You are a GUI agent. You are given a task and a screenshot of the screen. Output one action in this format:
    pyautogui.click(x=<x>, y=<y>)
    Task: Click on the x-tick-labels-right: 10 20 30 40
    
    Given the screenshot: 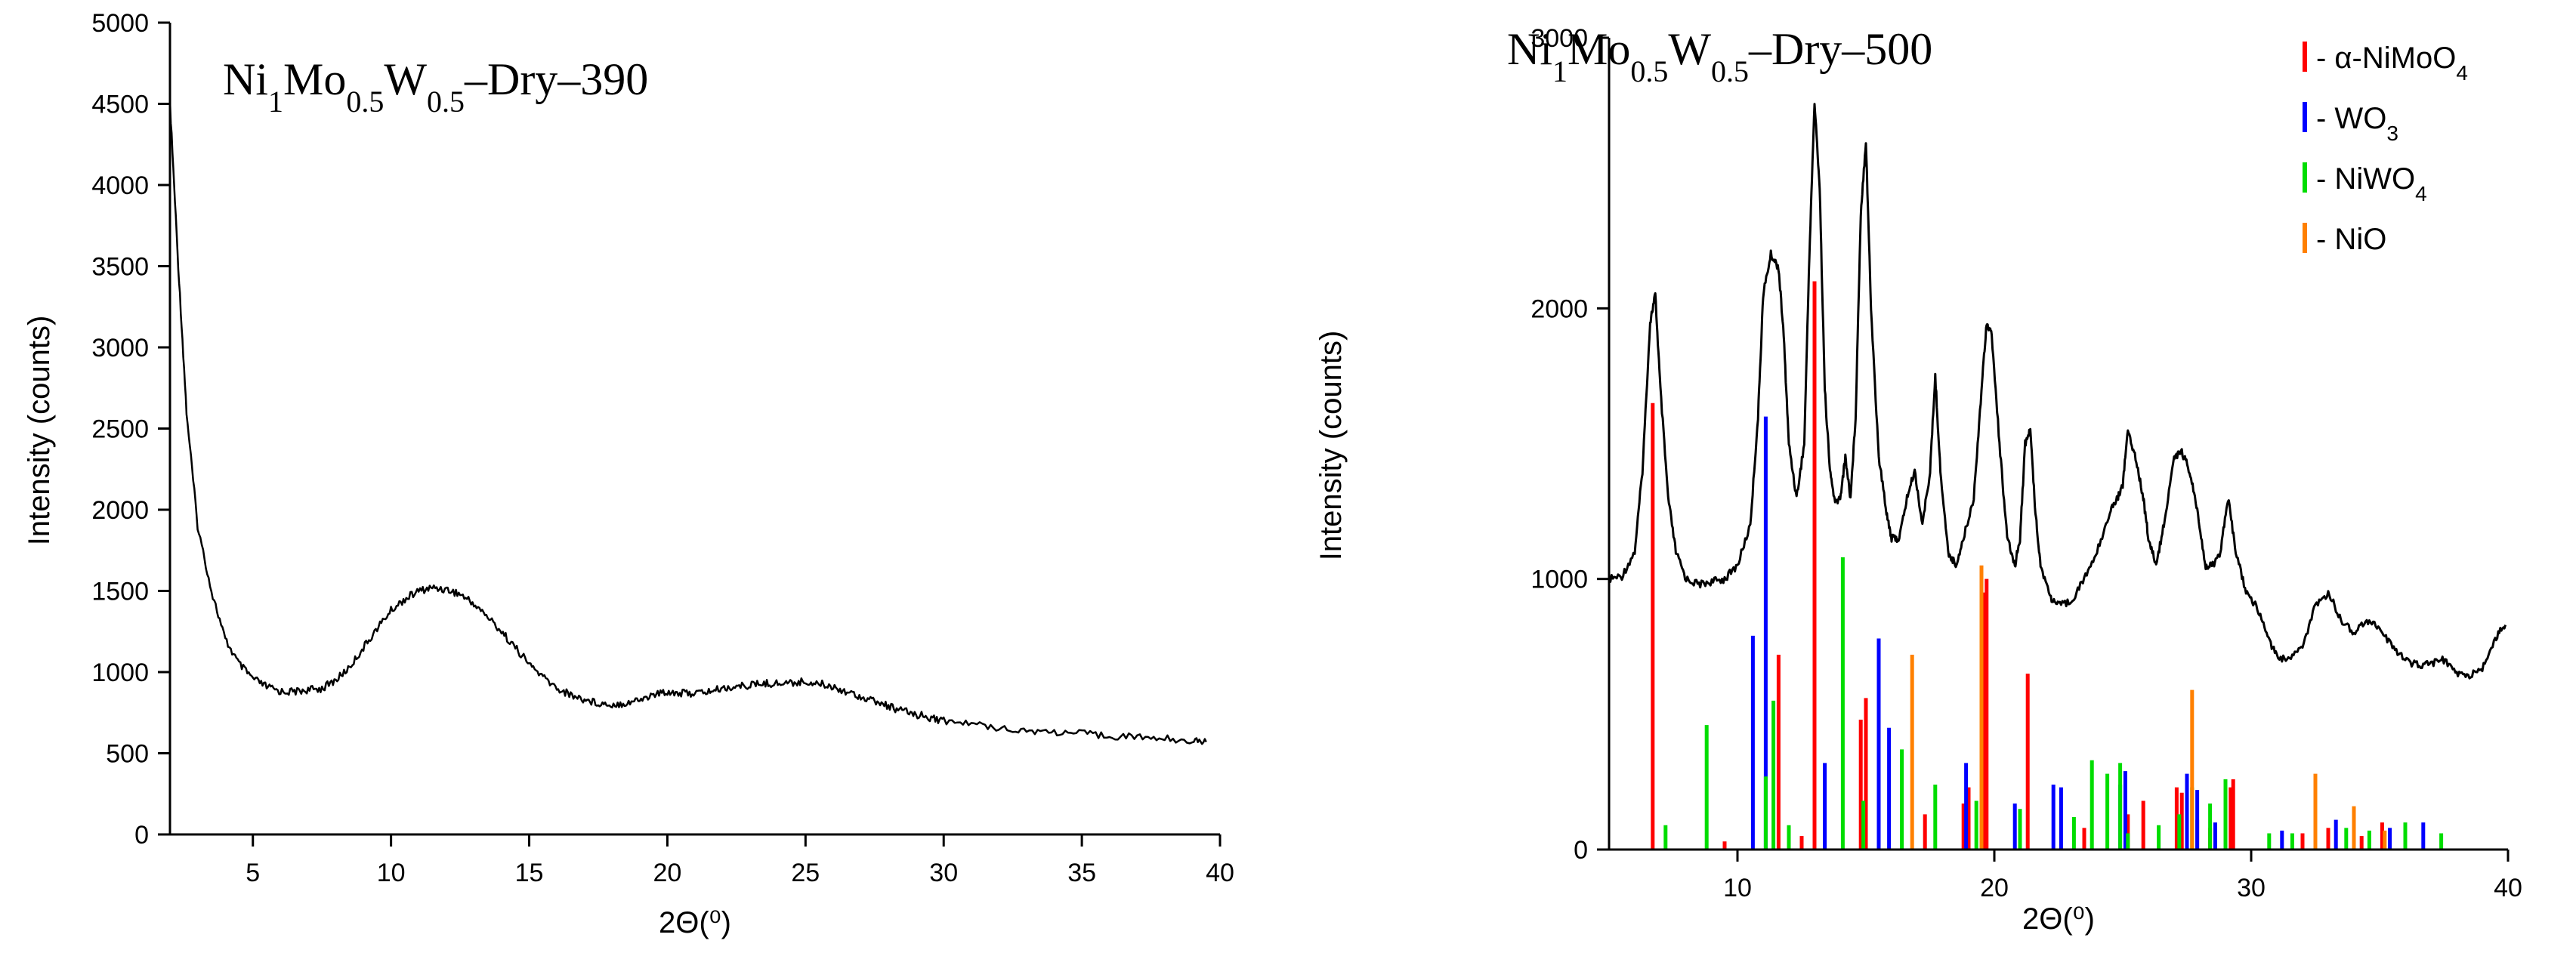 What is the action you would take?
    pyautogui.click(x=2122, y=888)
    